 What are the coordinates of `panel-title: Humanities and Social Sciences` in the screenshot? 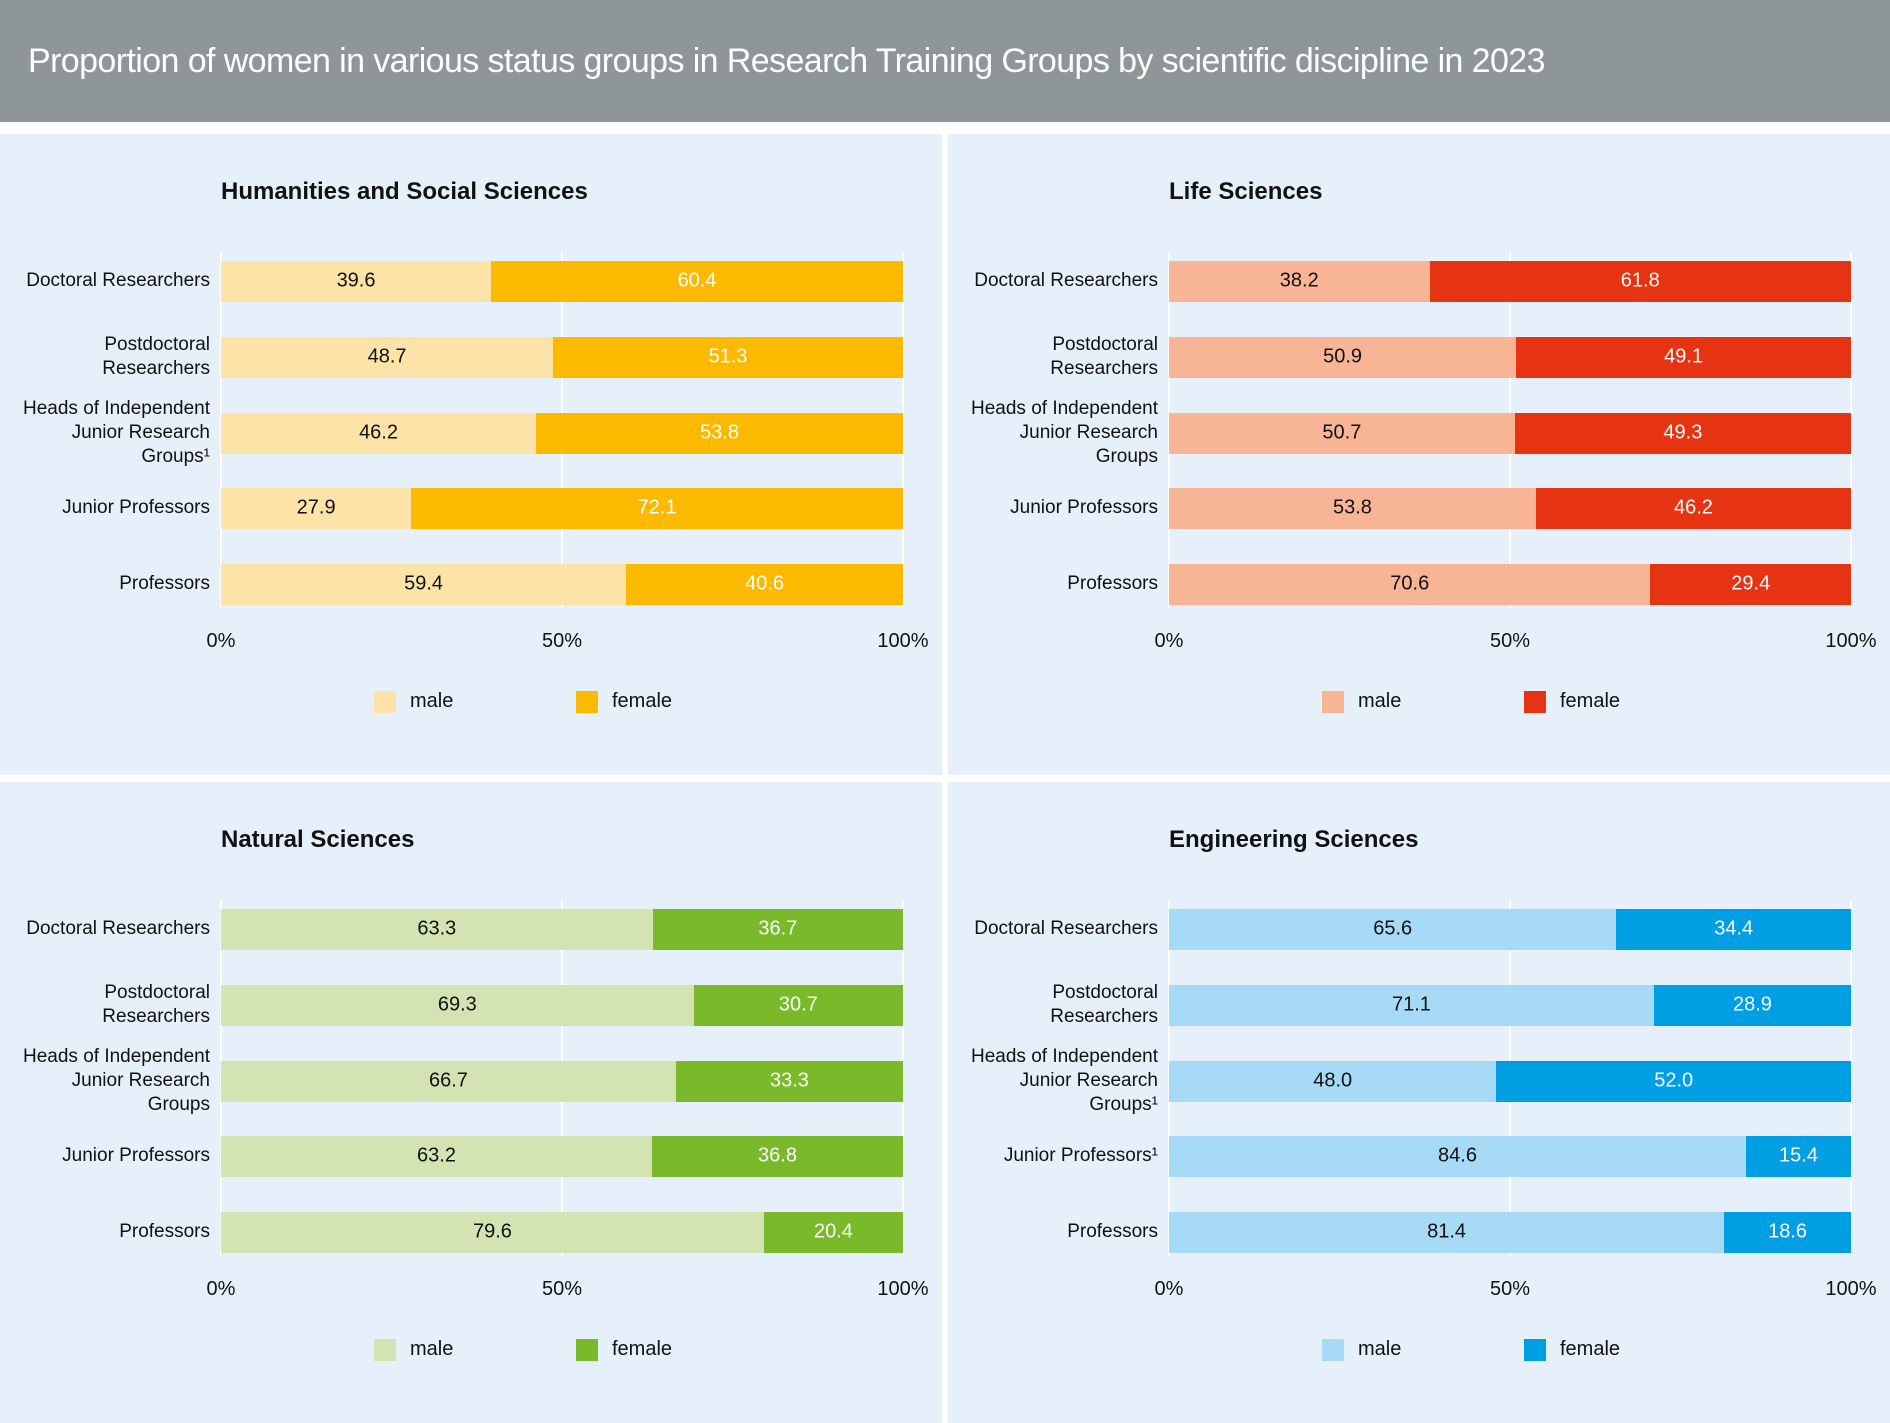 It's located at (404, 191).